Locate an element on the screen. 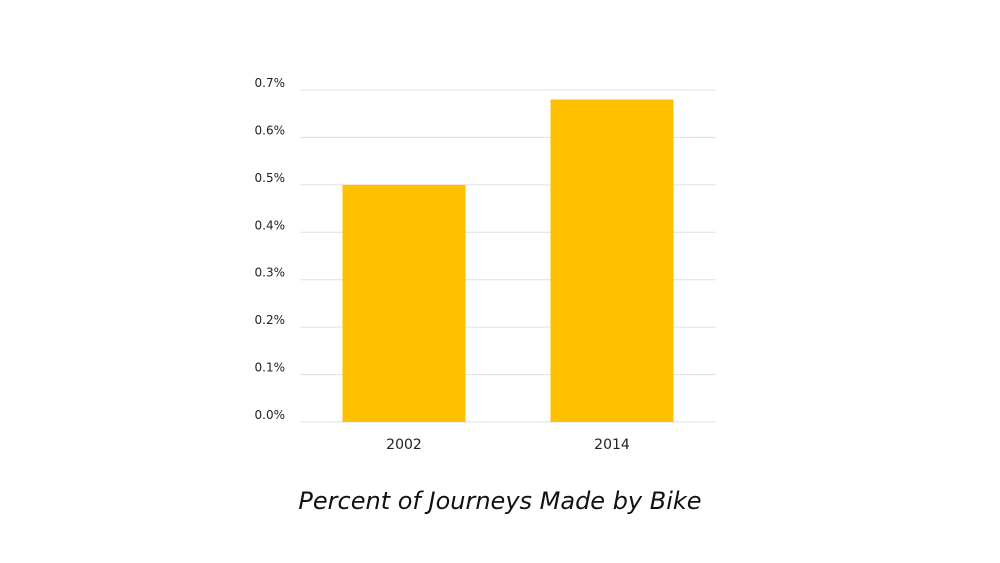 Image resolution: width=1000 pixels, height=563 pixels. x-axis-category-labels: 2002 2014 is located at coordinates (508, 445).